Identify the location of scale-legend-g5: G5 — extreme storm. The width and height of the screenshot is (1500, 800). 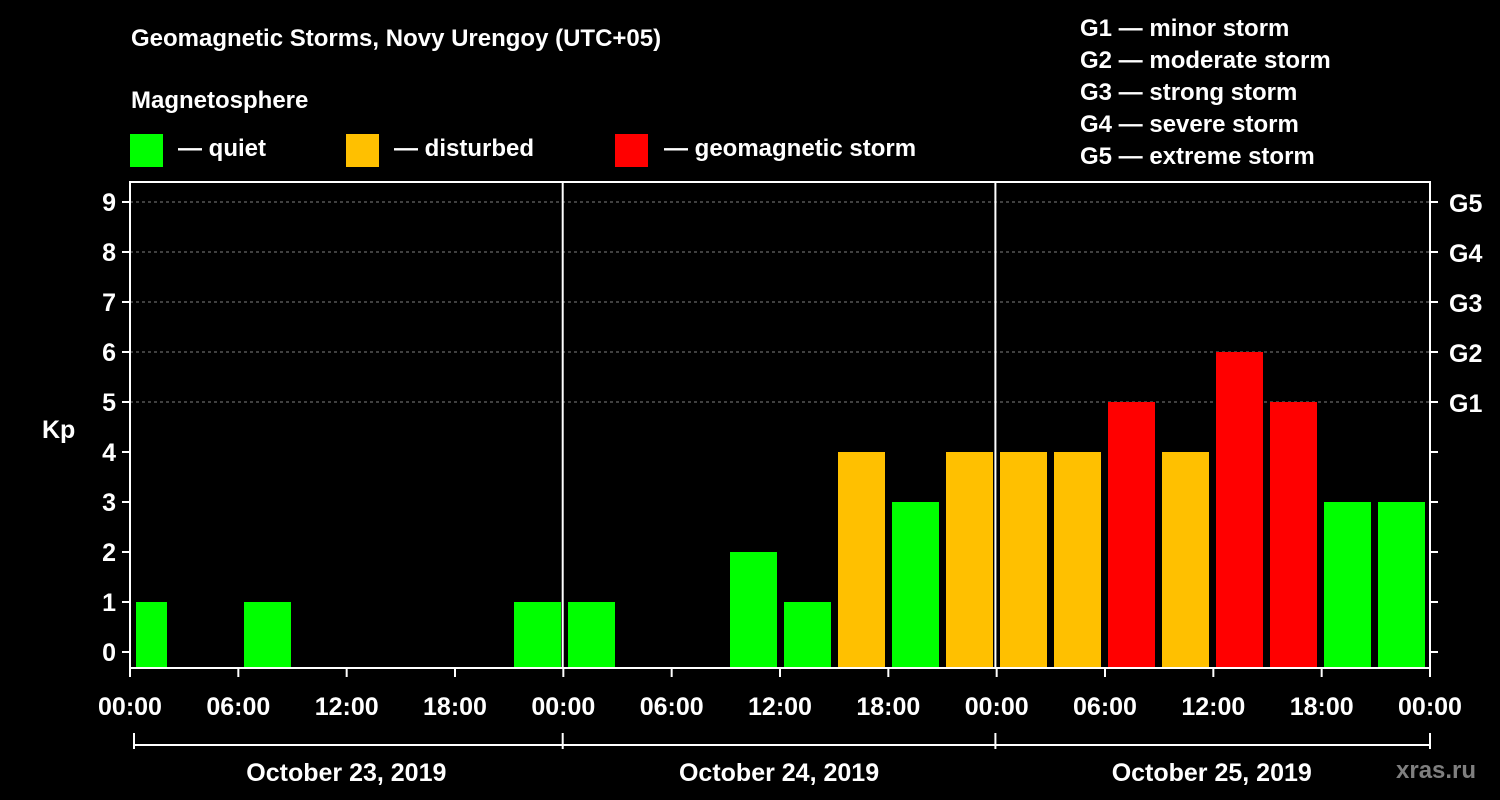
(1197, 156).